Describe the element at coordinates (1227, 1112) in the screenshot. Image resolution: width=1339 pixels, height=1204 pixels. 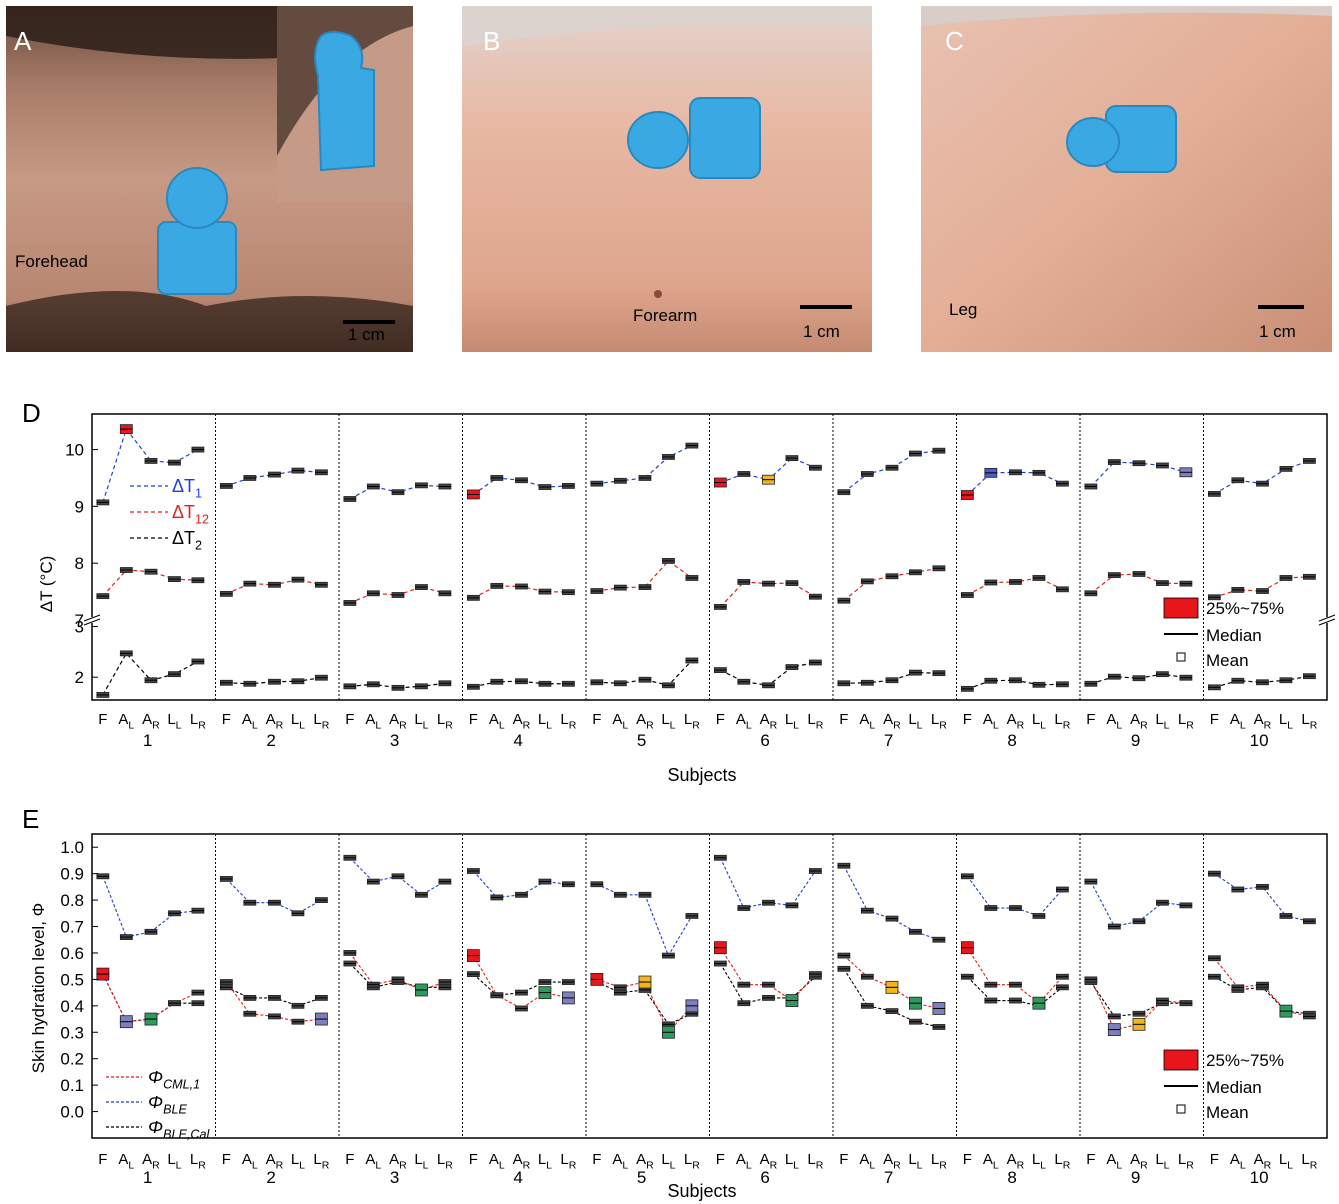
I see `legend-mean-label: Mean` at that location.